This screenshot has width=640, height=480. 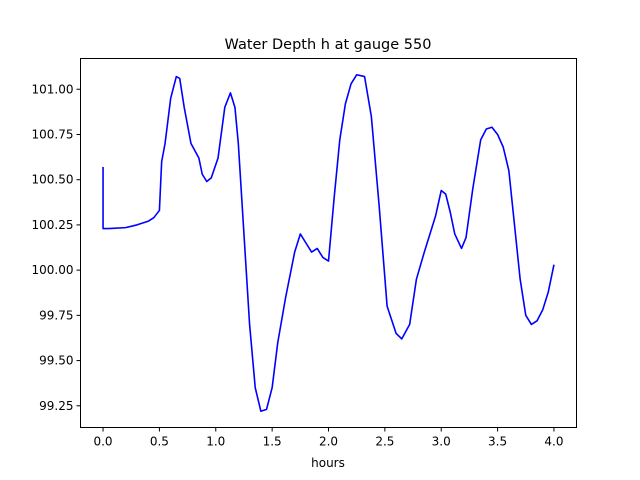 I want to click on x-tick-label: 3.5, so click(x=497, y=442).